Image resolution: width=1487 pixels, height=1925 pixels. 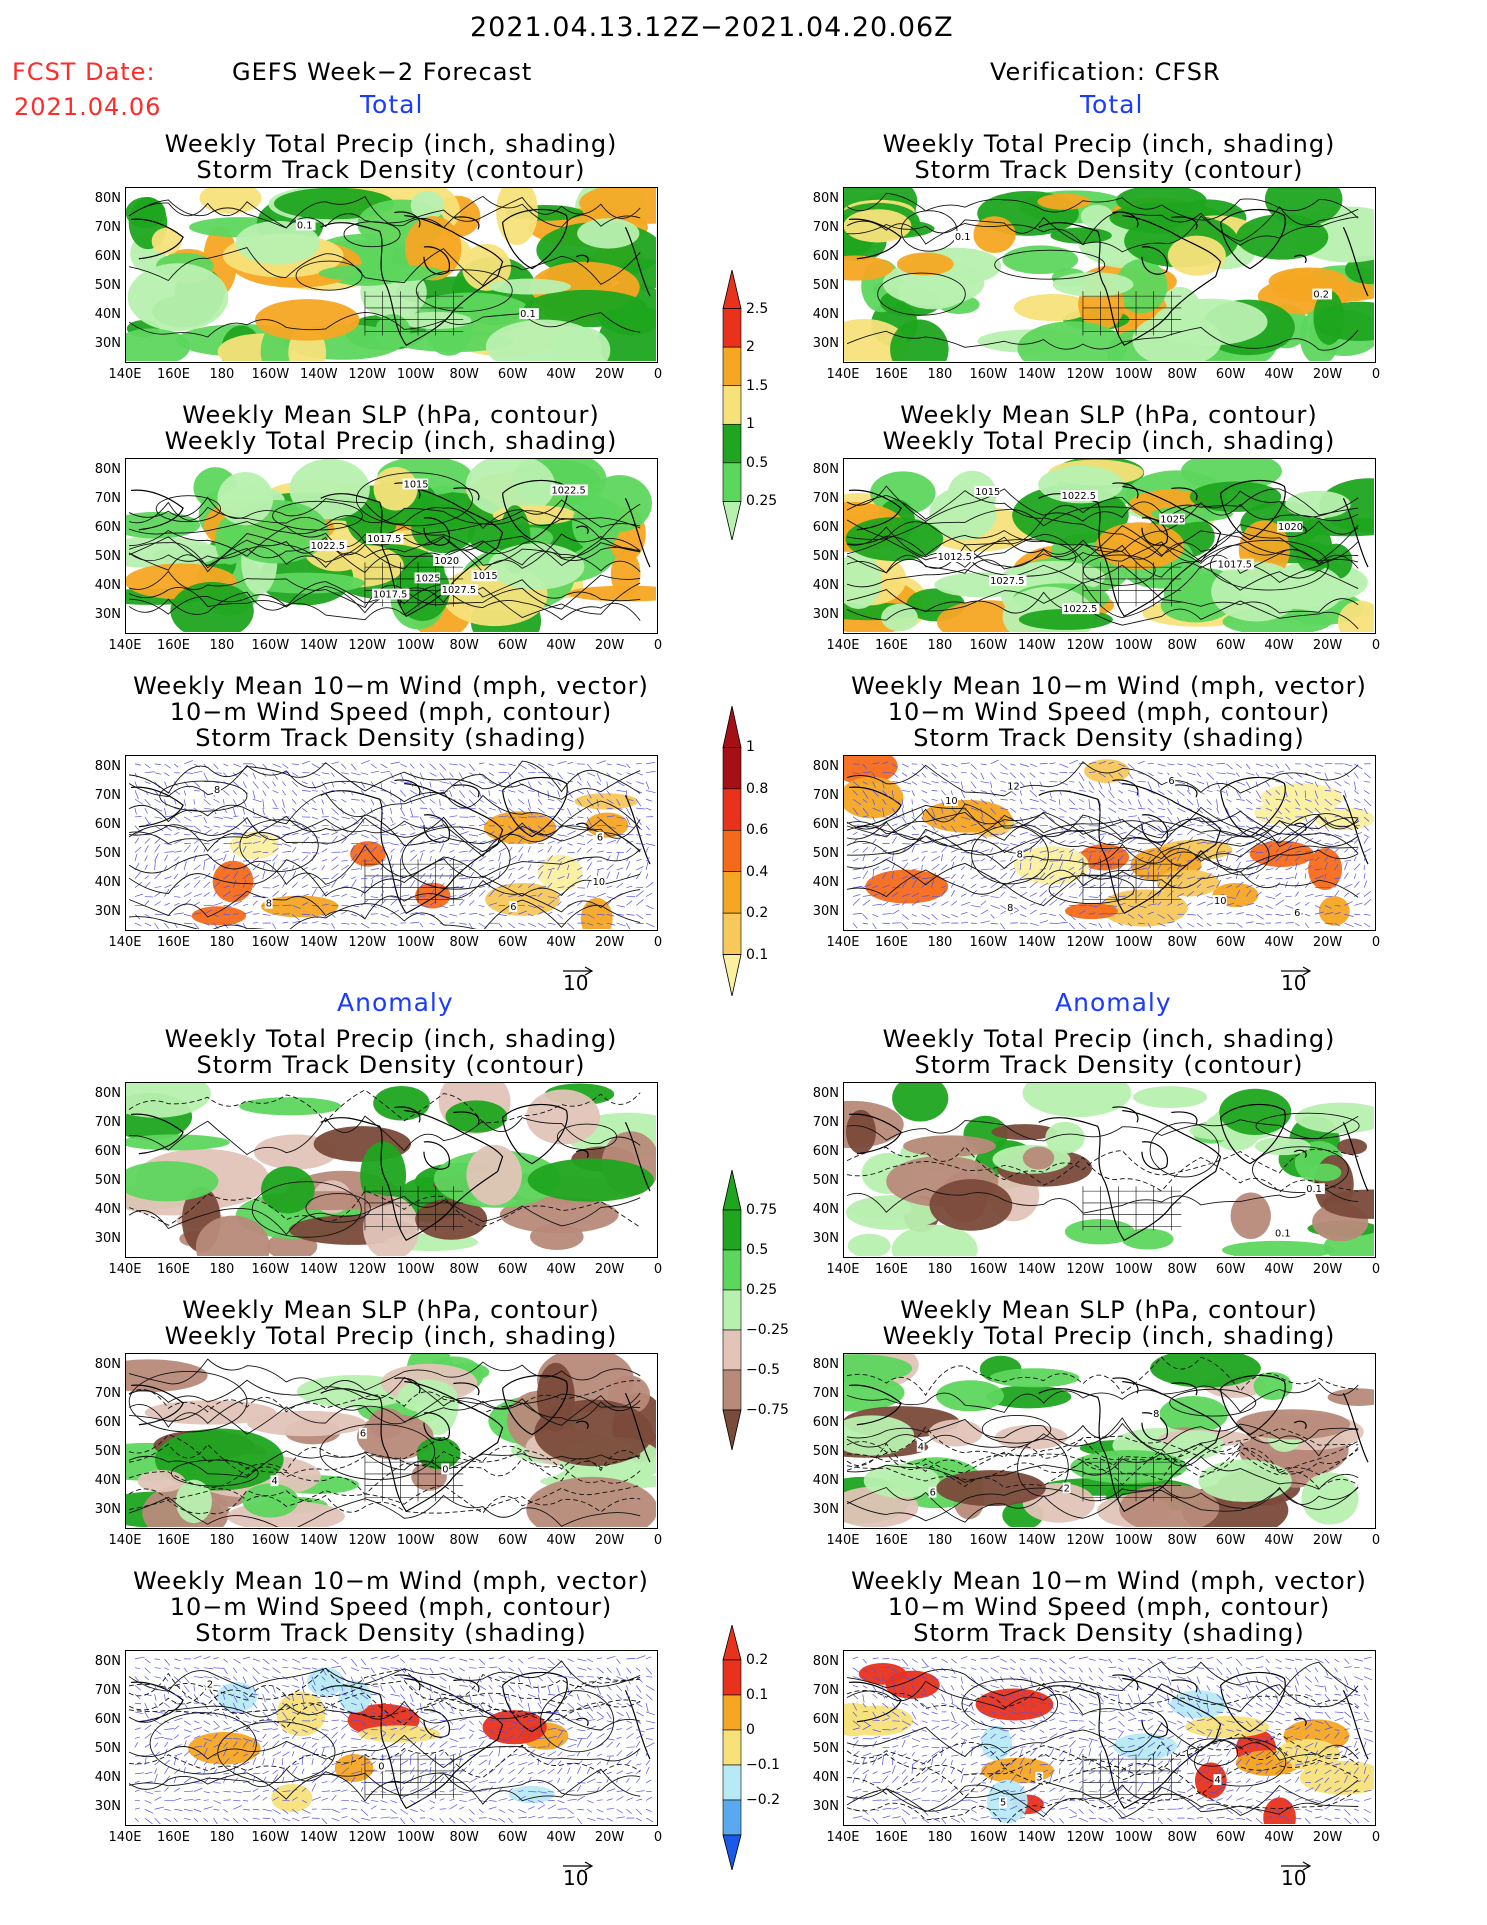 I want to click on colorbar-tick-label: 0.6, so click(x=757, y=830).